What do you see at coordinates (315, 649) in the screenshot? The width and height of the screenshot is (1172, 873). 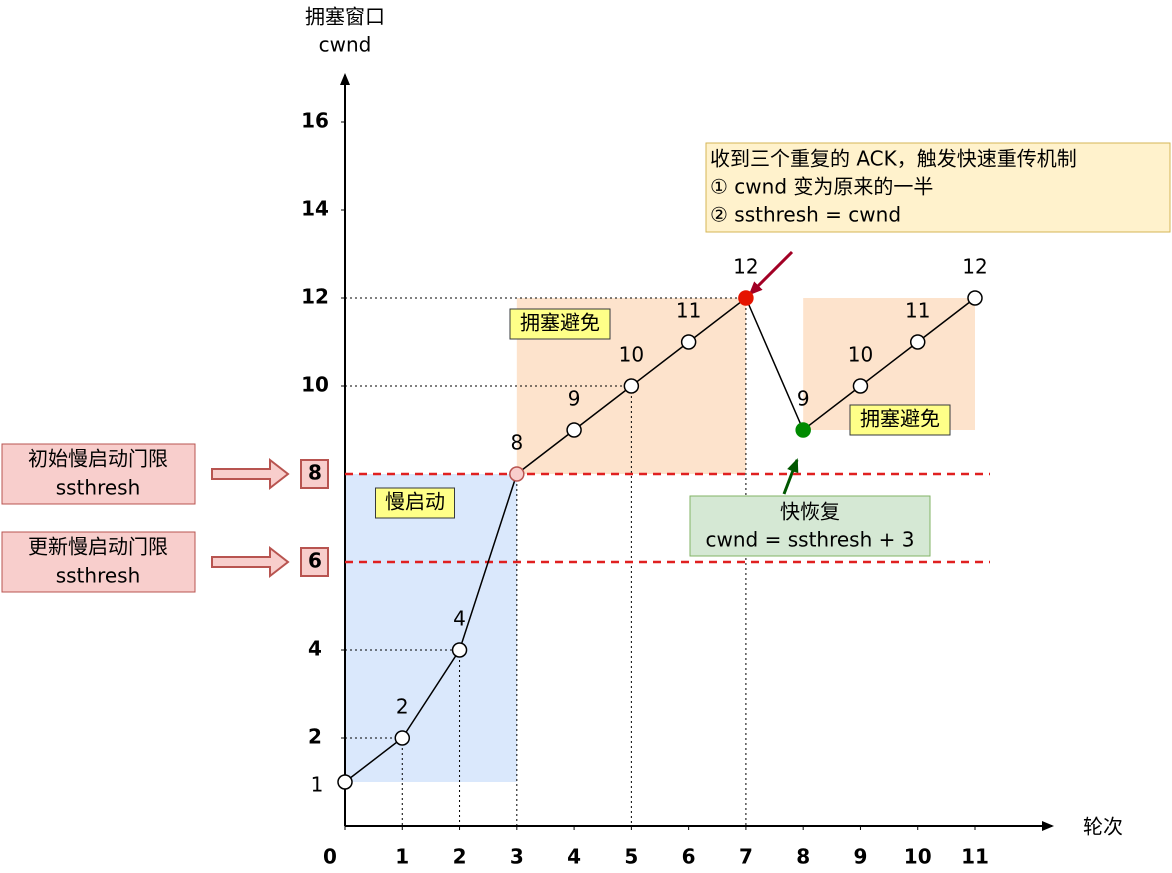 I see `y-tick-label: 4` at bounding box center [315, 649].